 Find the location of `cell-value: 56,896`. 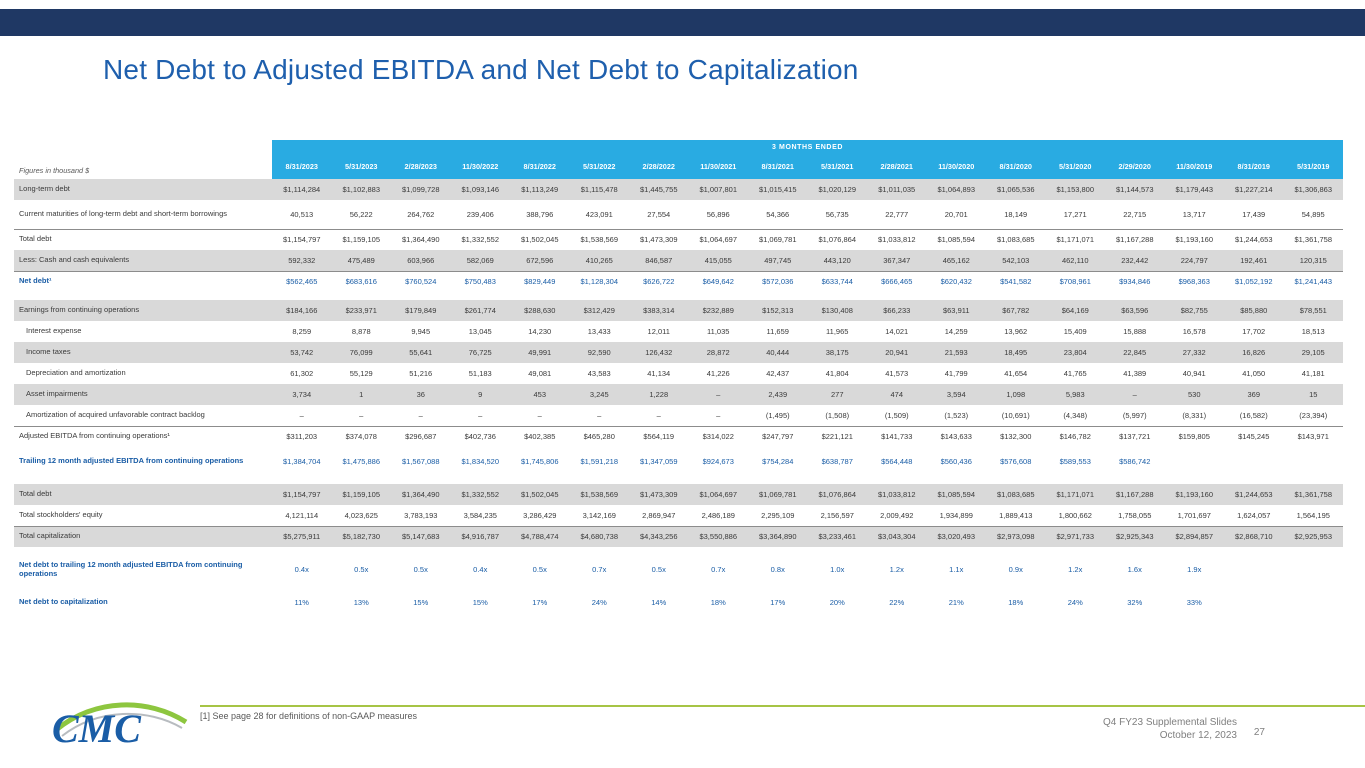

cell-value: 56,896 is located at coordinates (718, 214).